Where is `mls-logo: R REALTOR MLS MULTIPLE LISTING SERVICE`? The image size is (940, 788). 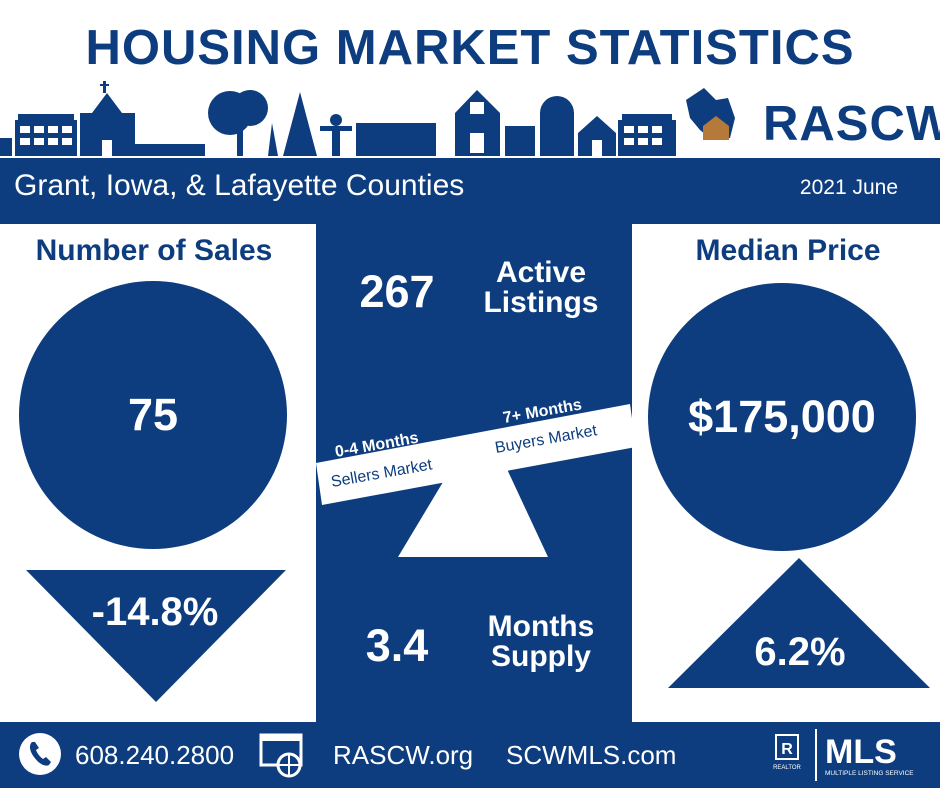
mls-logo: R REALTOR MLS MULTIPLE LISTING SERVICE is located at coordinates (843, 755).